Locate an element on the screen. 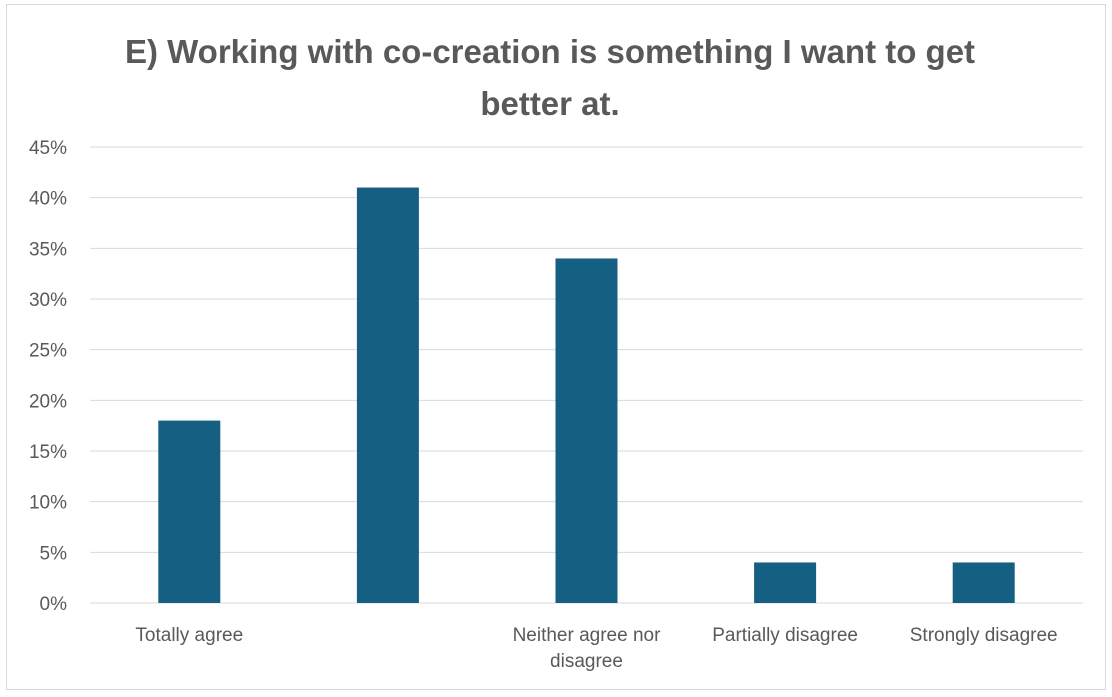 The height and width of the screenshot is (697, 1112). y-tick-label: 0% is located at coordinates (54, 604).